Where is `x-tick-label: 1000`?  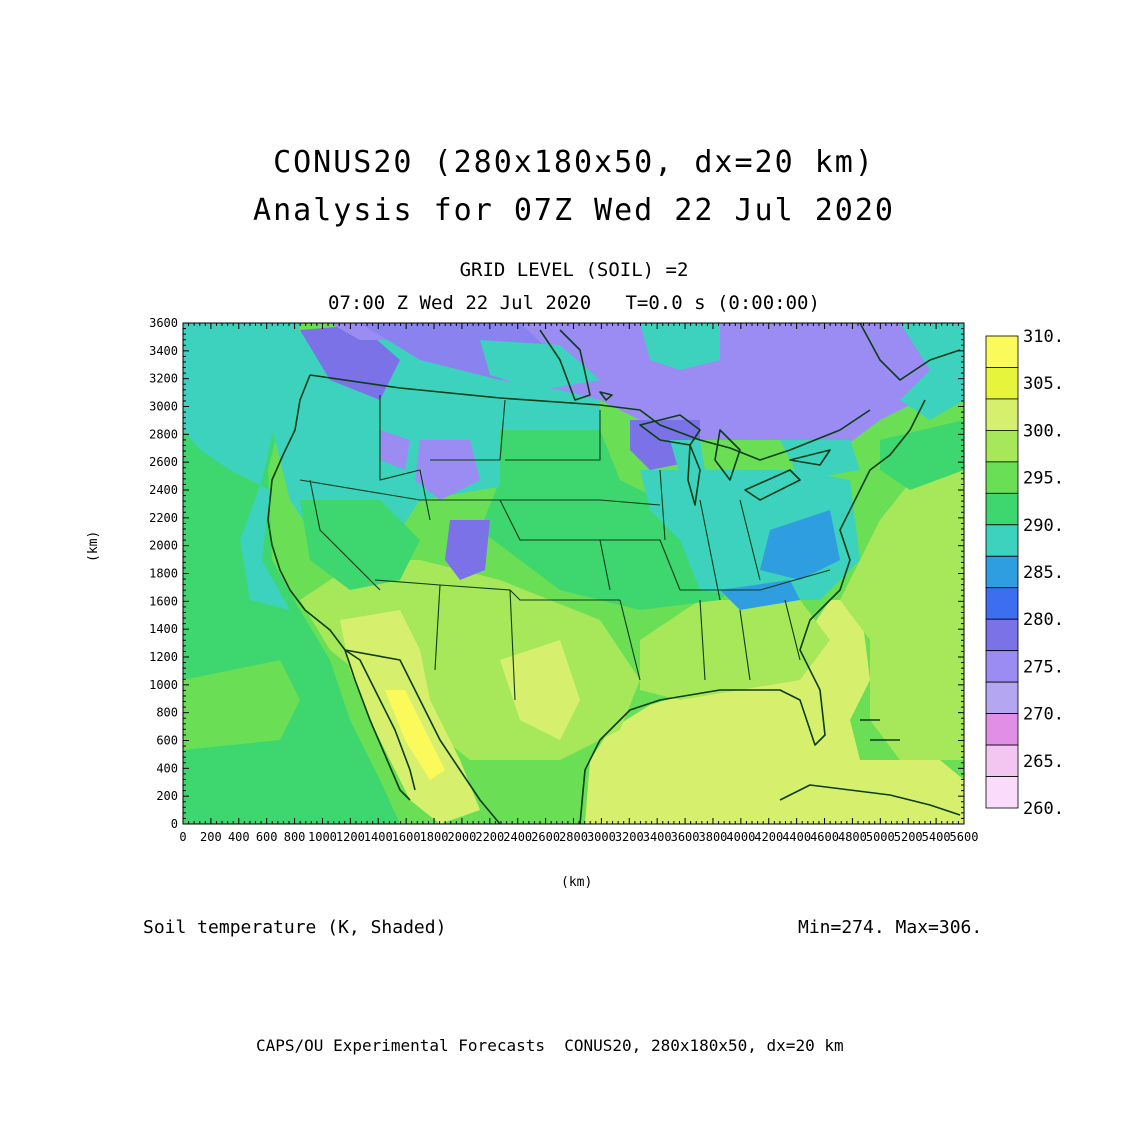 x-tick-label: 1000 is located at coordinates (322, 837).